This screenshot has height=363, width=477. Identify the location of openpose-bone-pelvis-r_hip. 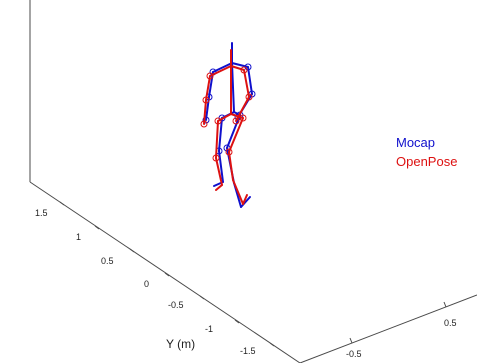
(224, 117).